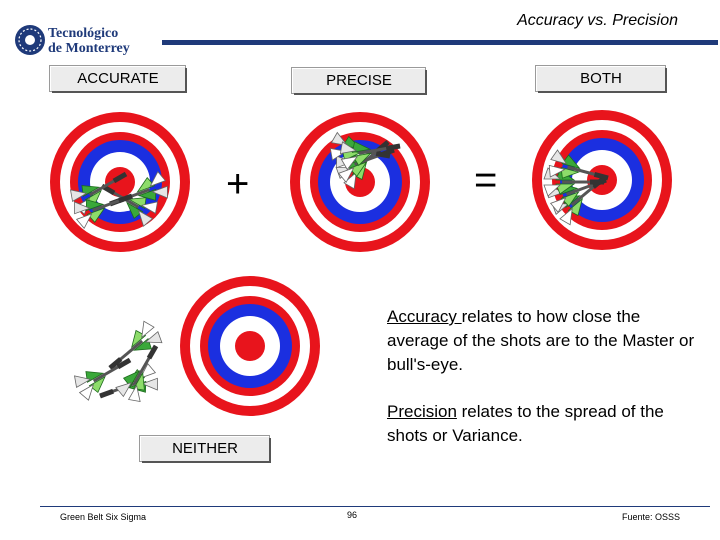 The width and height of the screenshot is (720, 540). What do you see at coordinates (30, 40) in the screenshot?
I see `logo-emblem-icon` at bounding box center [30, 40].